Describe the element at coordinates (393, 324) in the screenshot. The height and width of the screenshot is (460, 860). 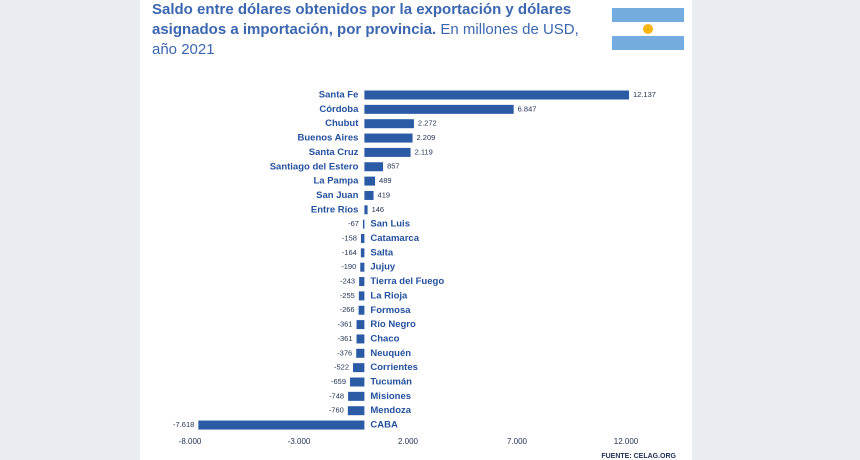
I see `category-label: Río Negro` at that location.